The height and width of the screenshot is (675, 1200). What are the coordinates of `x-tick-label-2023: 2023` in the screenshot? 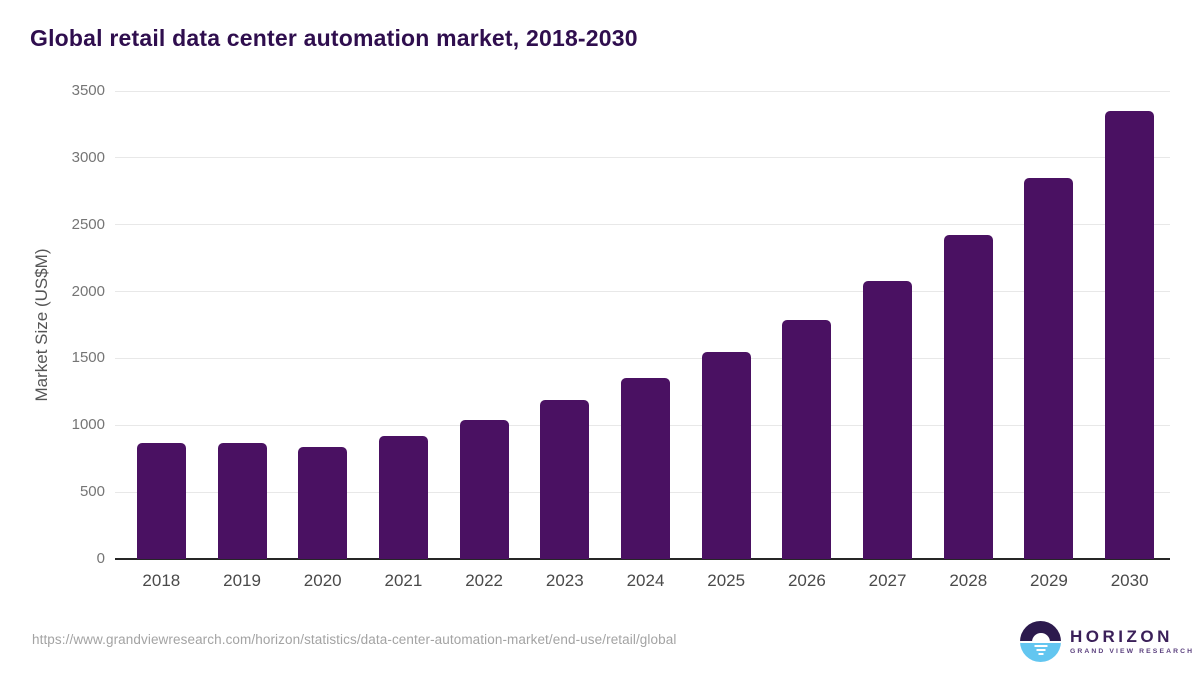 It's located at (564, 580).